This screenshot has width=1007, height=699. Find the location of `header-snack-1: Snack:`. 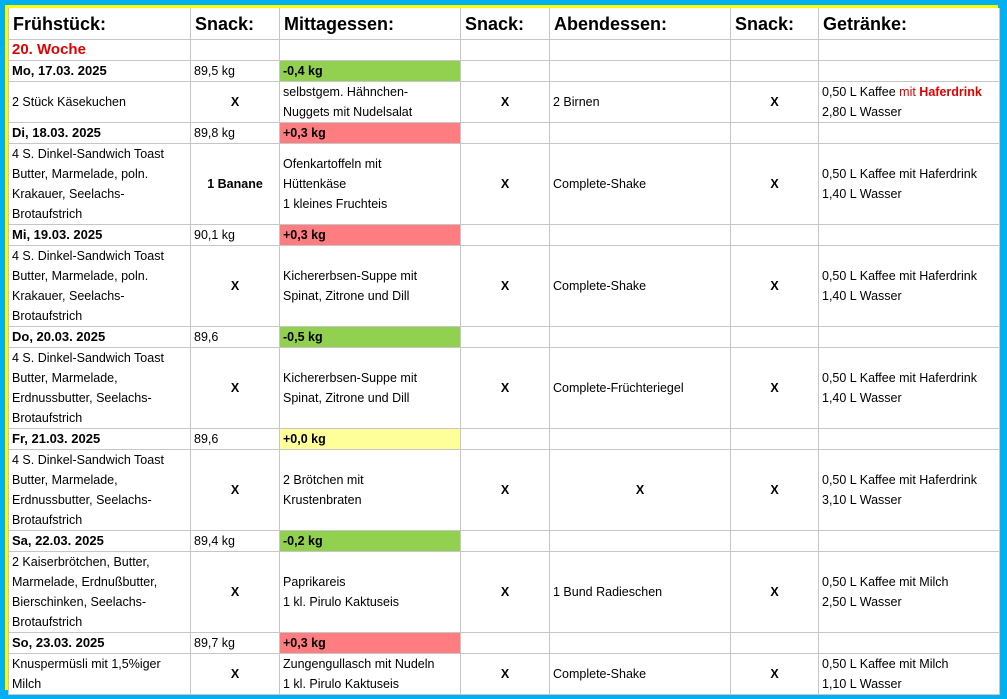

header-snack-1: Snack: is located at coordinates (235, 24).